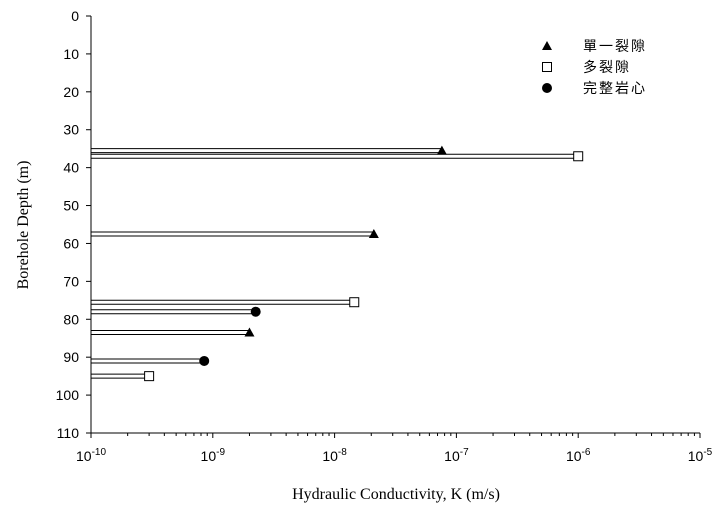 The image size is (717, 510). I want to click on x-axis-label: Hydraulic Conductivity, K (m/s), so click(396, 494).